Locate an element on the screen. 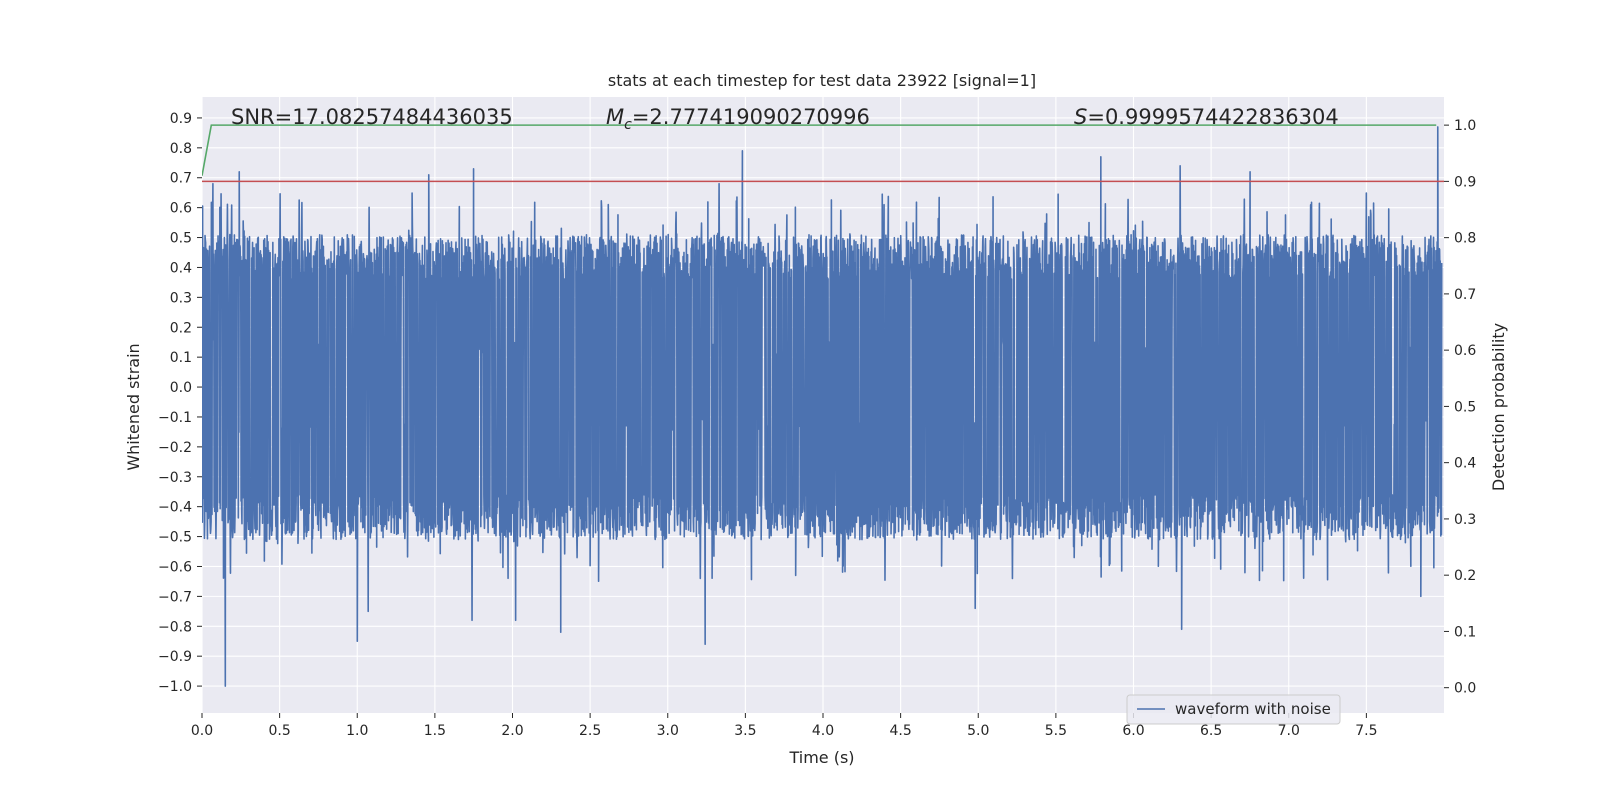 This screenshot has height=804, width=1600. y-tick-label: −1.0 is located at coordinates (175, 687).